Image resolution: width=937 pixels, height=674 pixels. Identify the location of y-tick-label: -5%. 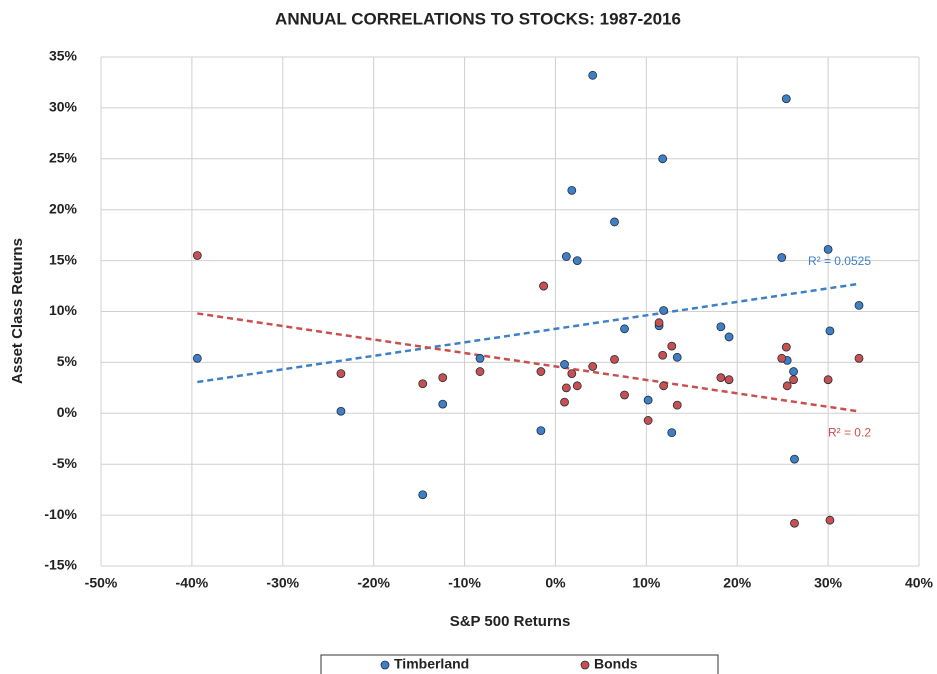
(64, 463).